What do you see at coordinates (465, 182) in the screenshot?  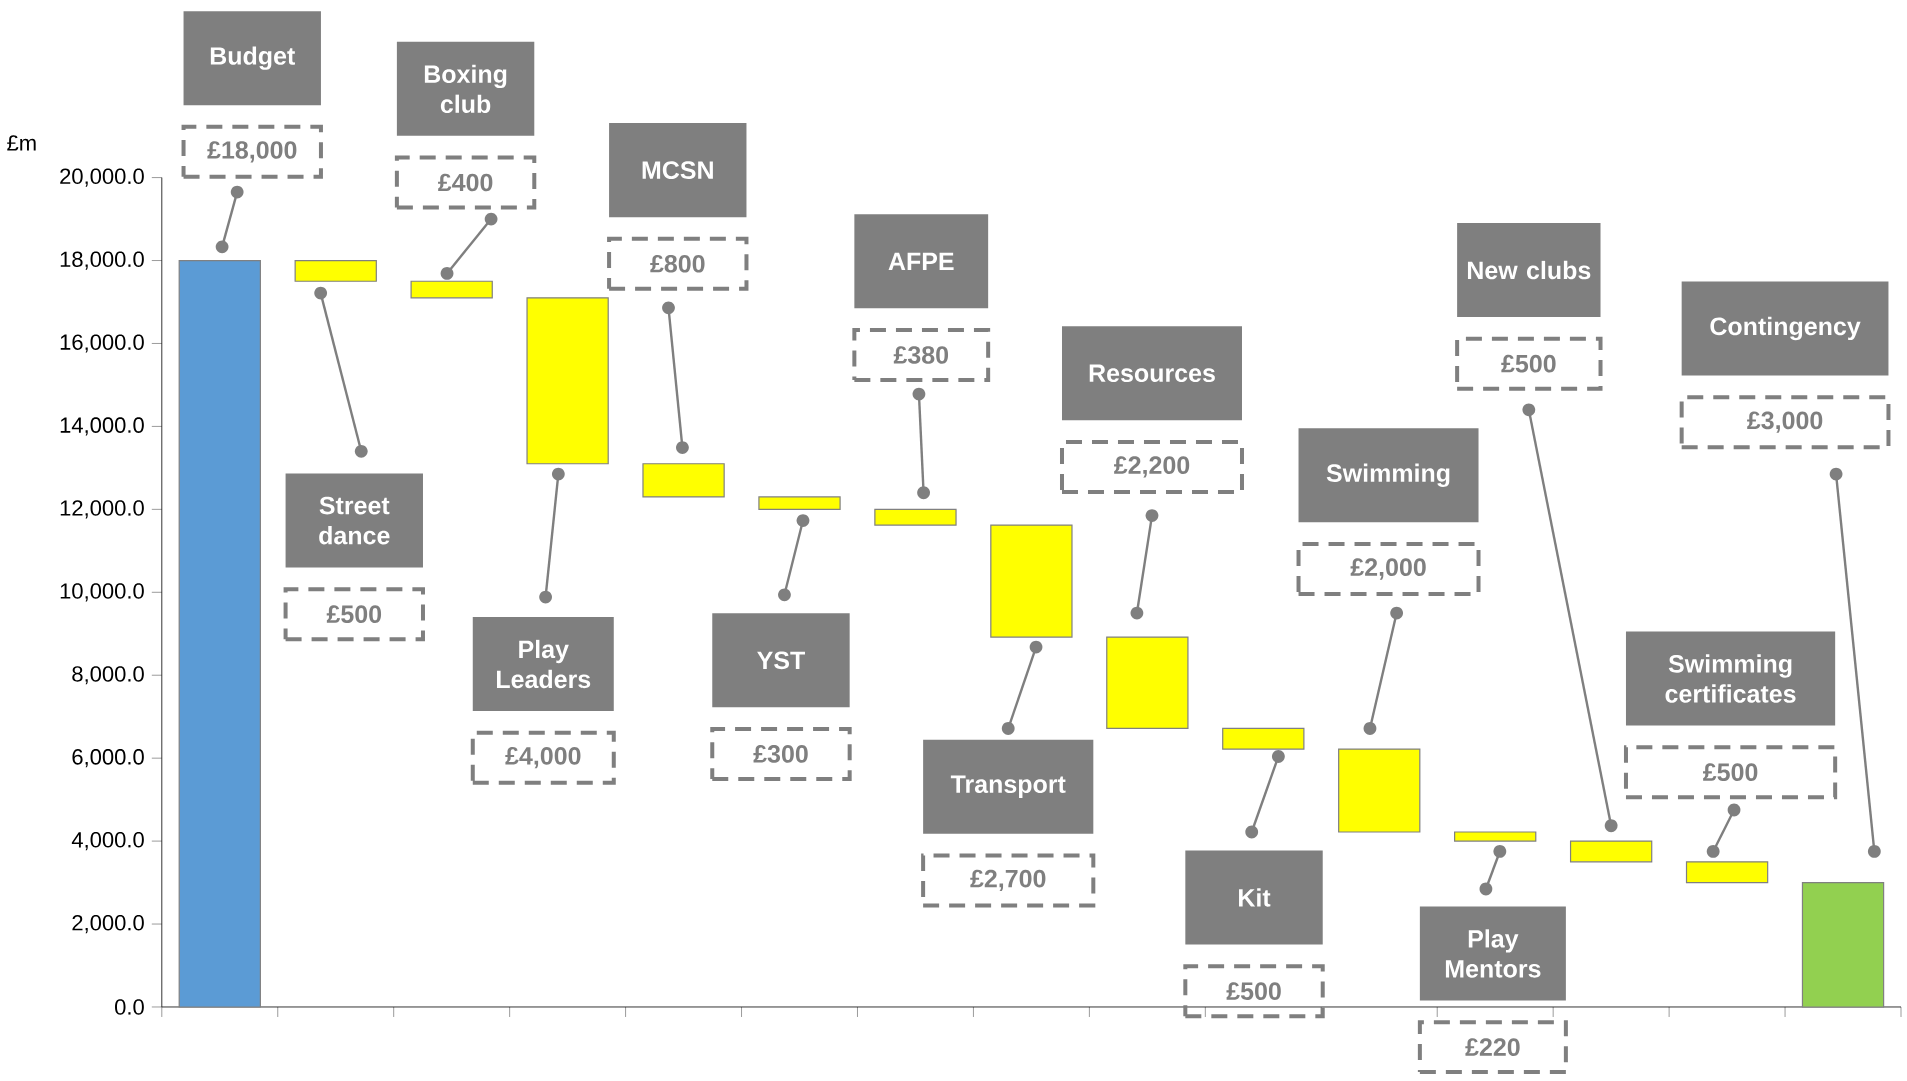 I see `annotation: £400` at bounding box center [465, 182].